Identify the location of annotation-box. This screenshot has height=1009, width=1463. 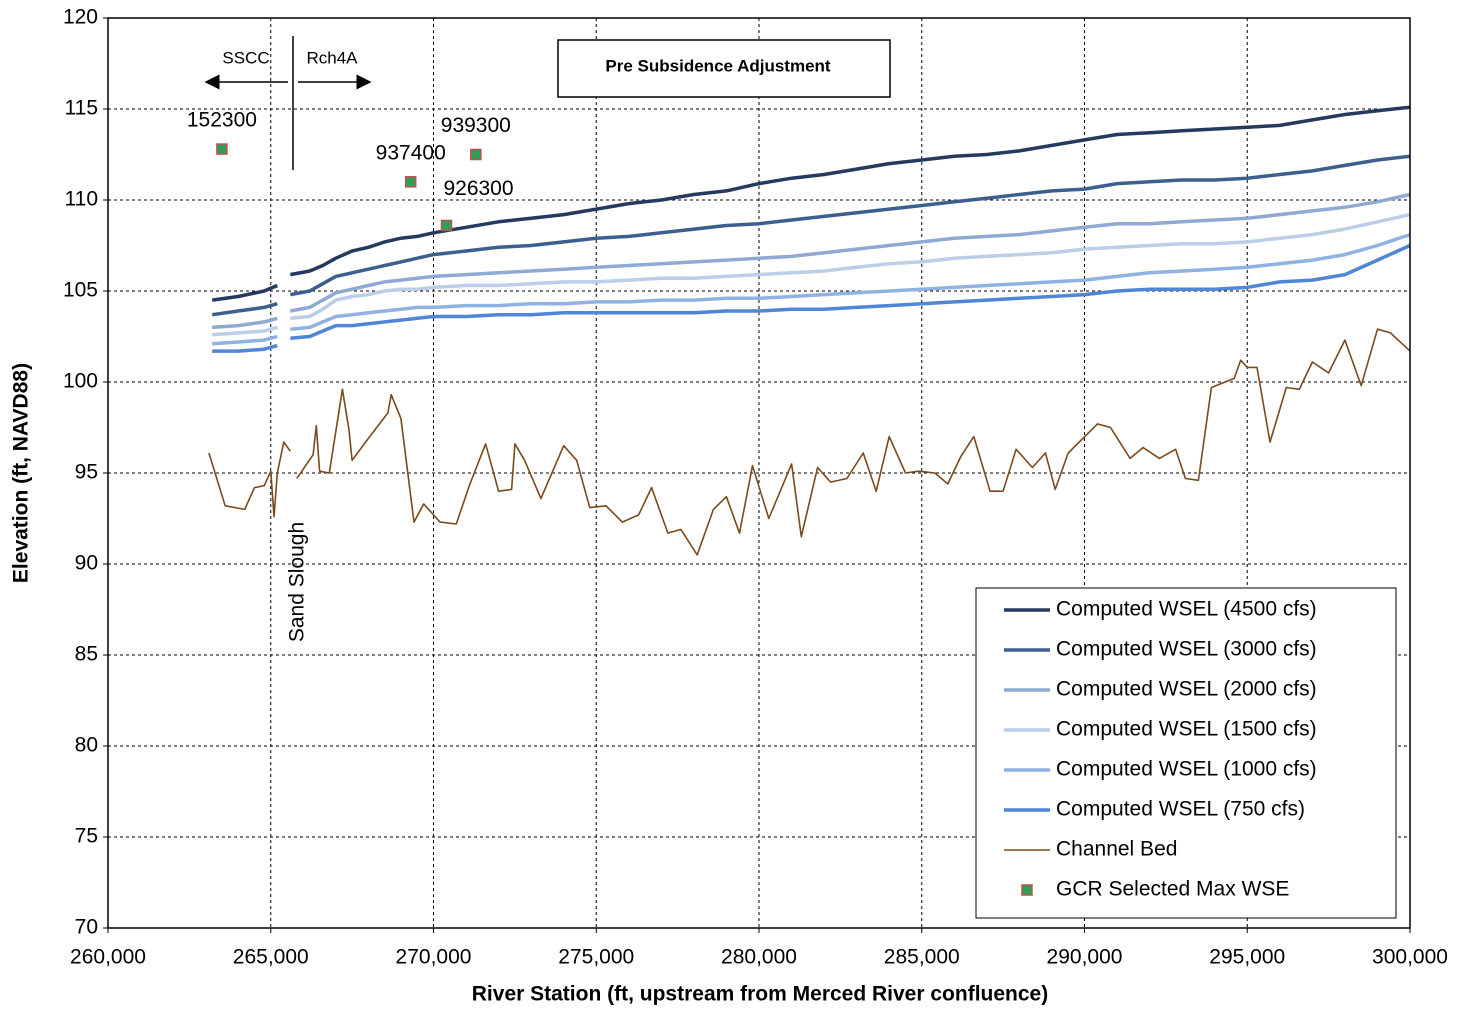
(724, 68).